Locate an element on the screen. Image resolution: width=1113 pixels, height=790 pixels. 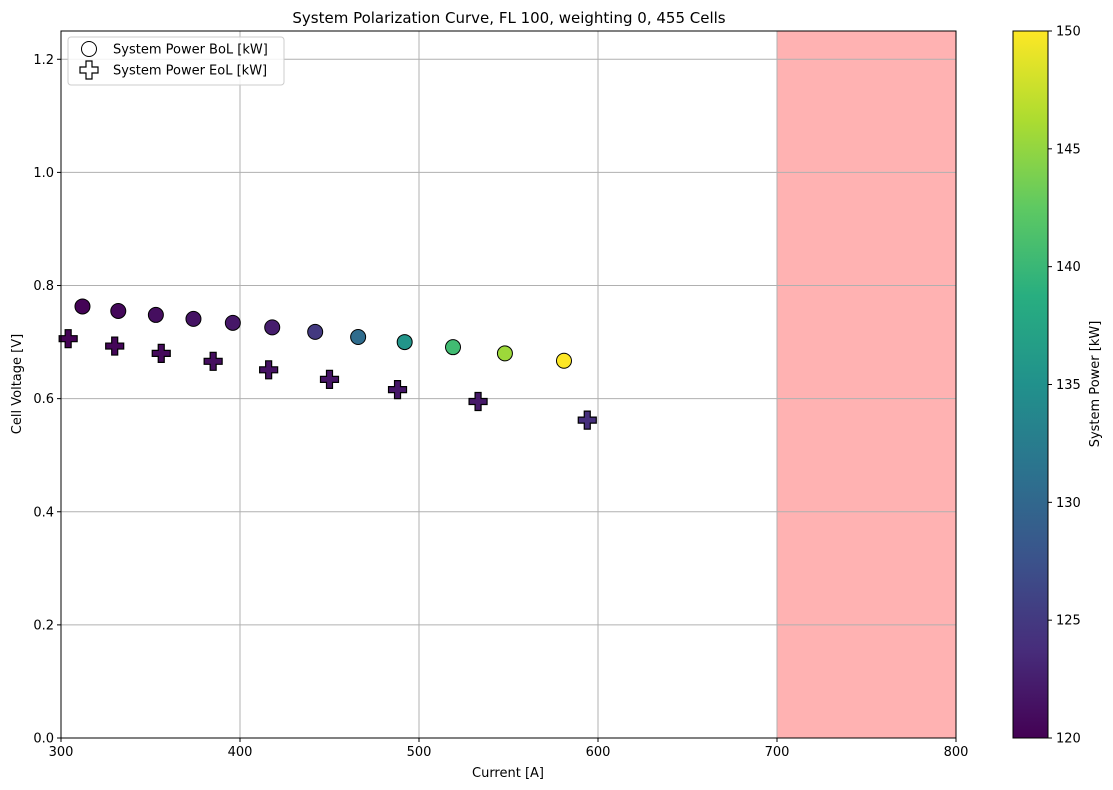
y-tick-label: 0.4 is located at coordinates (43, 512).